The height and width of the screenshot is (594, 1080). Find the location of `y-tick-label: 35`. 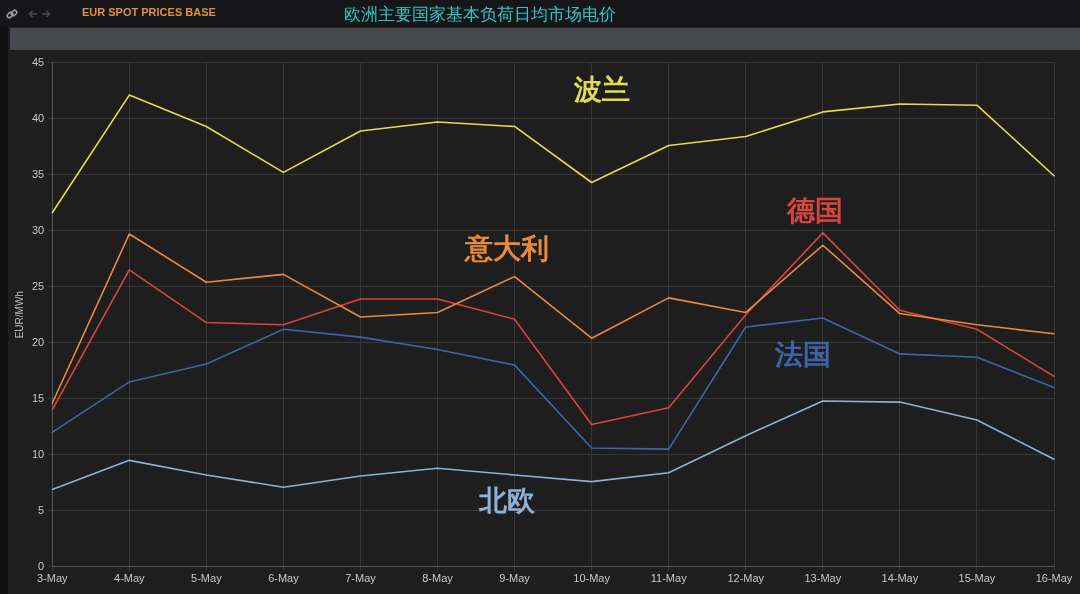

y-tick-label: 35 is located at coordinates (38, 173).